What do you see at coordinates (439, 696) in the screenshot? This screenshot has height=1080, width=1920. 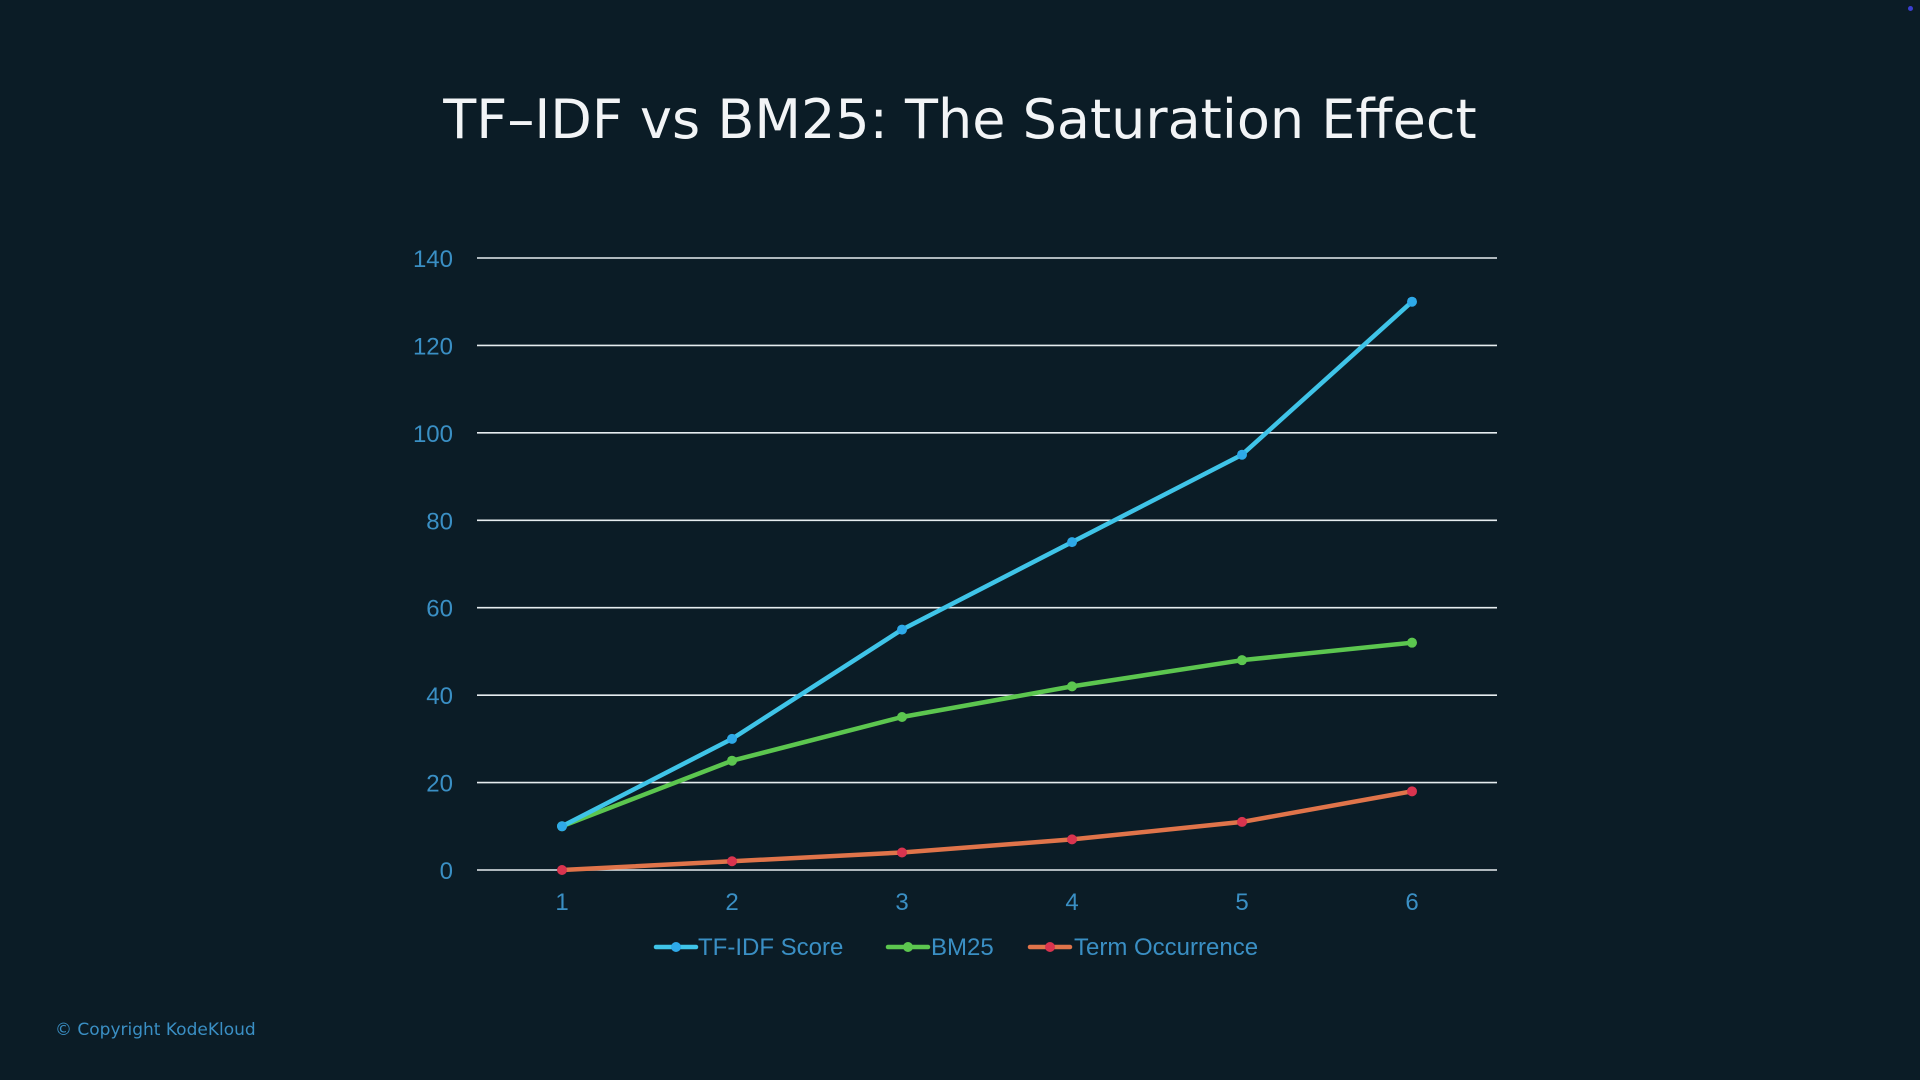 I see `y-tick-label: 40` at bounding box center [439, 696].